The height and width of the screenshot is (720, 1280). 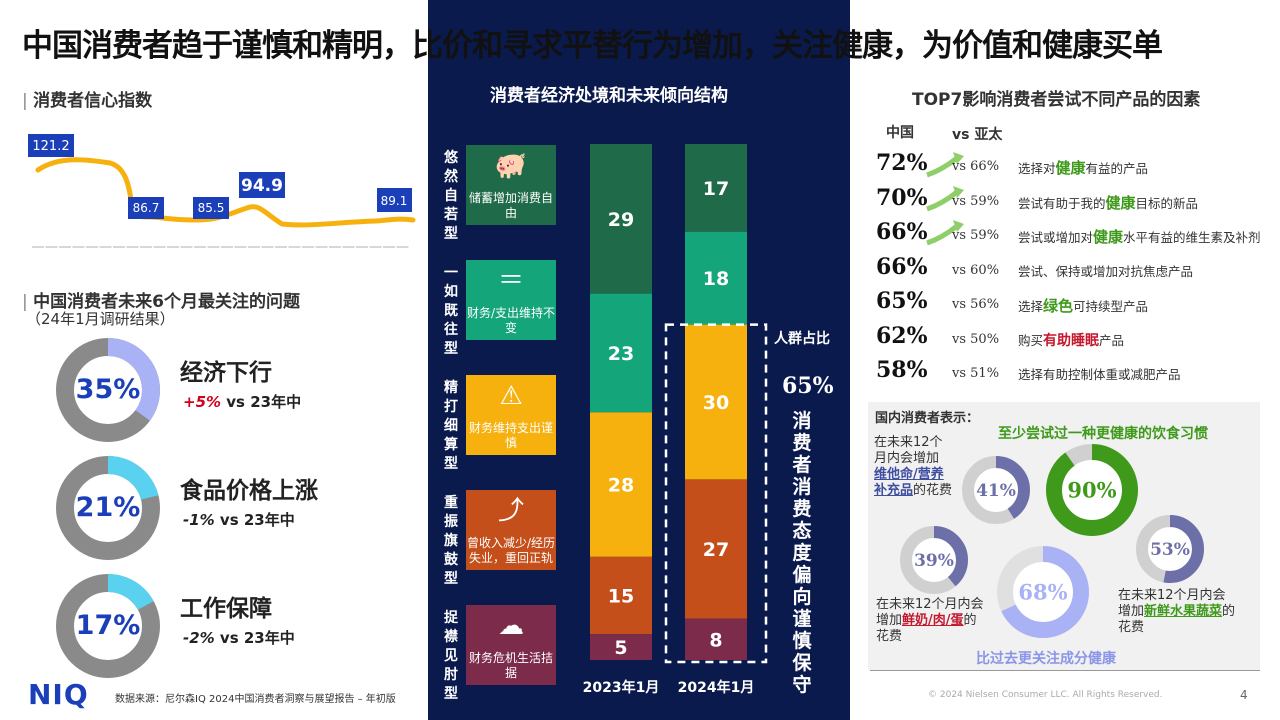 I want to click on bar-value: 18, so click(x=716, y=279).